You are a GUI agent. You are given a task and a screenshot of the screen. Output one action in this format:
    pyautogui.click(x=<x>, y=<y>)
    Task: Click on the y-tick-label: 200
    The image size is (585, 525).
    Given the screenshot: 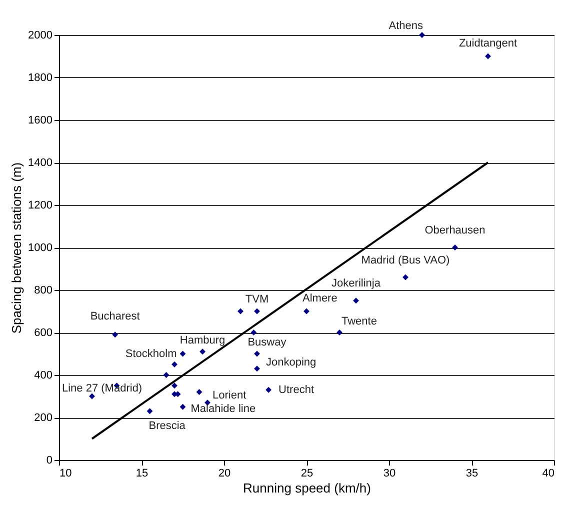 What is the action you would take?
    pyautogui.click(x=43, y=418)
    